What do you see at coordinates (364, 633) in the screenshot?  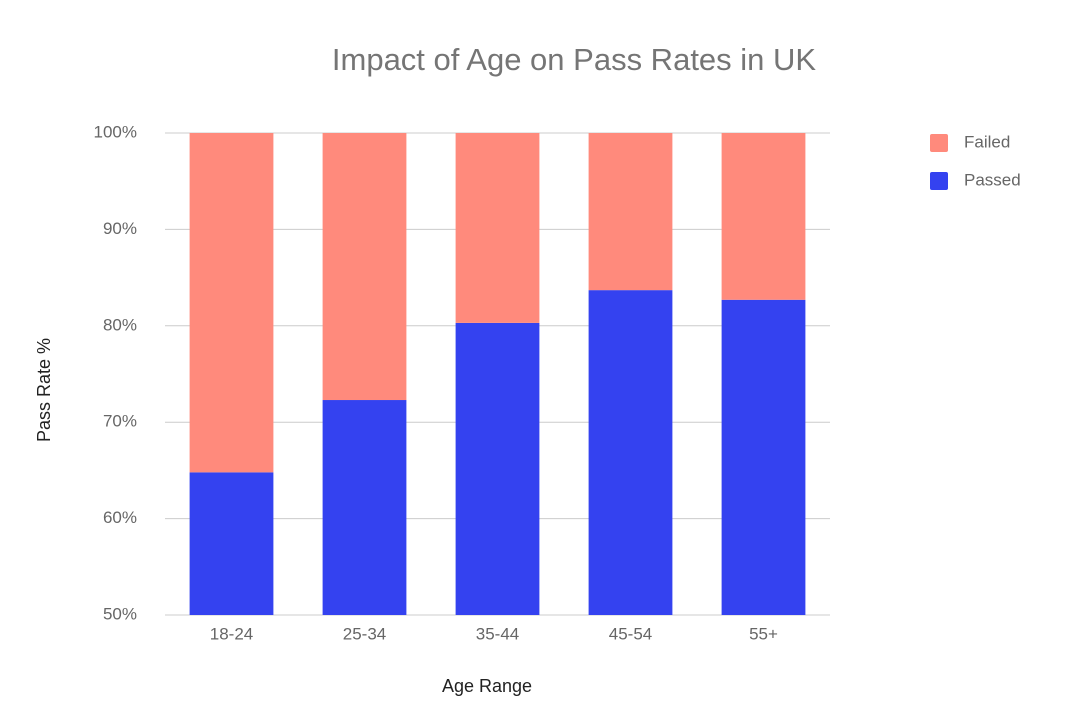 I see `x-tick-label: 25-34` at bounding box center [364, 633].